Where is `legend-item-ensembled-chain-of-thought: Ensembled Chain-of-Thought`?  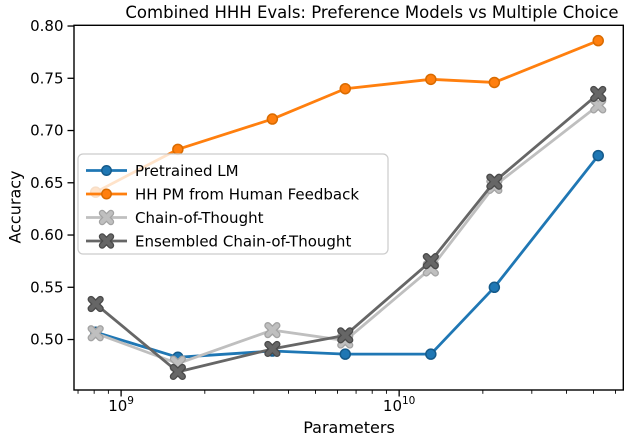
legend-item-ensembled-chain-of-thought: Ensembled Chain-of-Thought is located at coordinates (218, 242).